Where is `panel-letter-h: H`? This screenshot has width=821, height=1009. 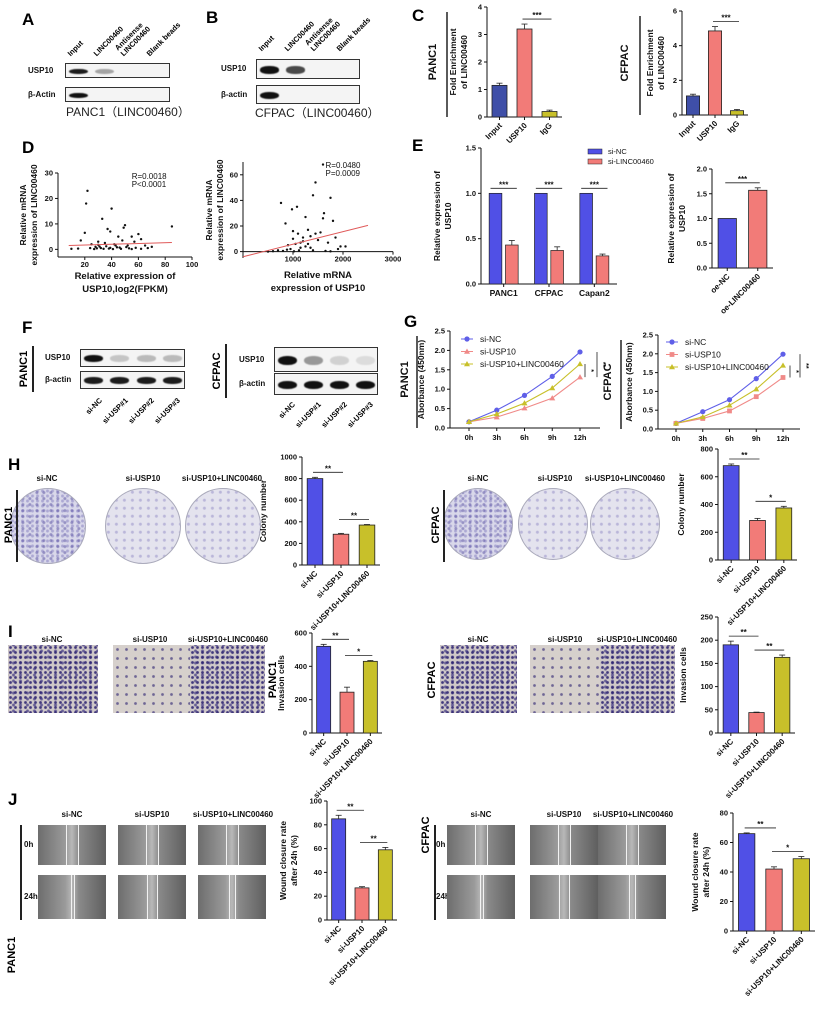 panel-letter-h: H is located at coordinates (14, 464).